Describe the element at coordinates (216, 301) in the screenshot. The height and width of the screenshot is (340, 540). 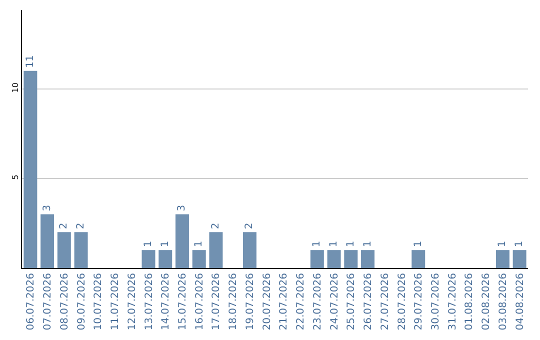
I see `x-tick-label: 17.07.2026` at that location.